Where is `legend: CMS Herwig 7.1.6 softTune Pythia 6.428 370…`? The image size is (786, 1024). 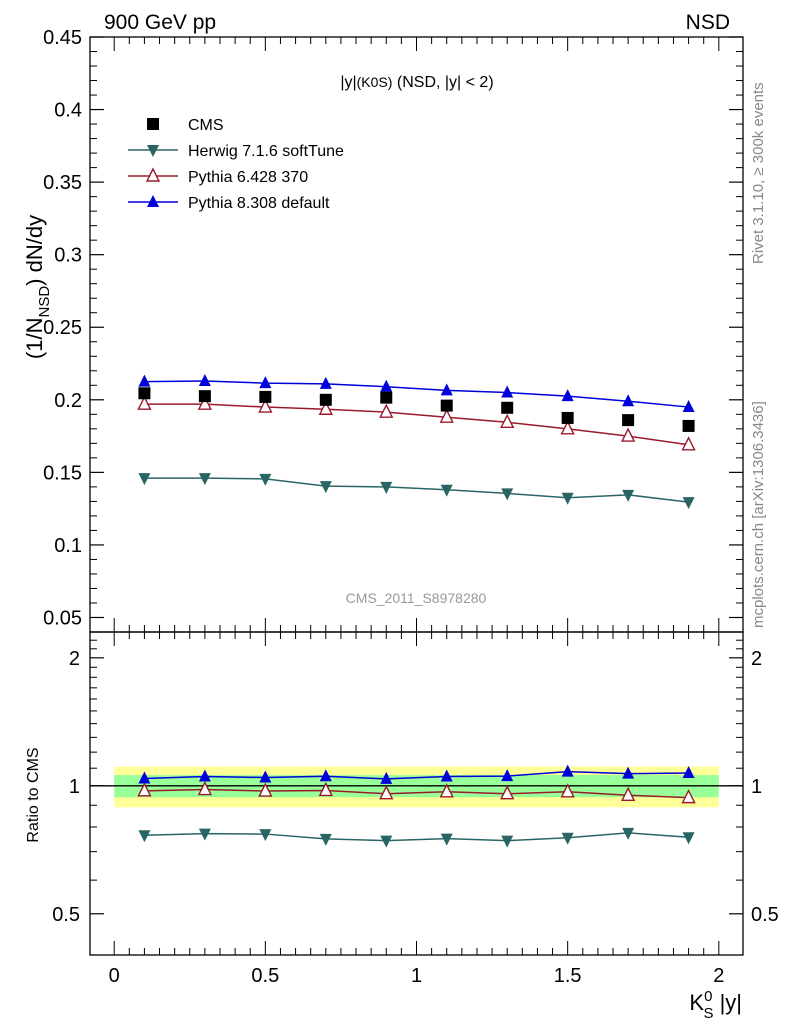
legend: CMS Herwig 7.1.6 softTune Pythia 6.428 370… is located at coordinates (236, 164).